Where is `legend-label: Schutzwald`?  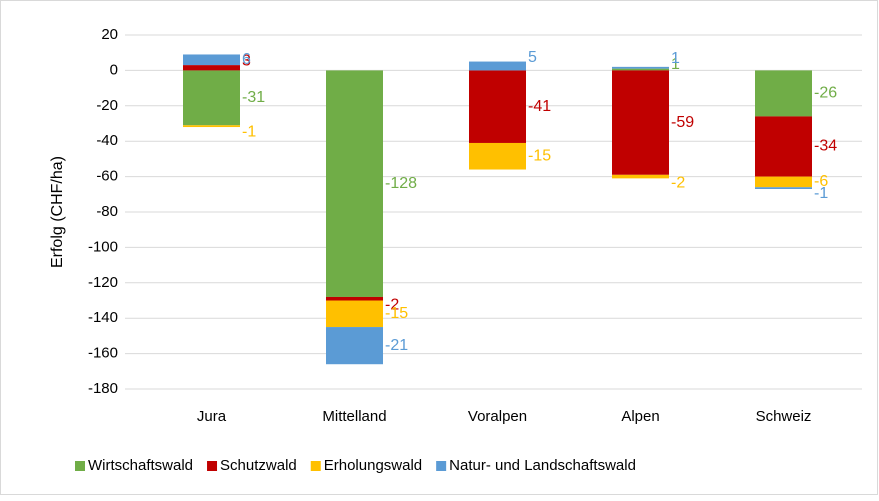 legend-label: Schutzwald is located at coordinates (258, 465).